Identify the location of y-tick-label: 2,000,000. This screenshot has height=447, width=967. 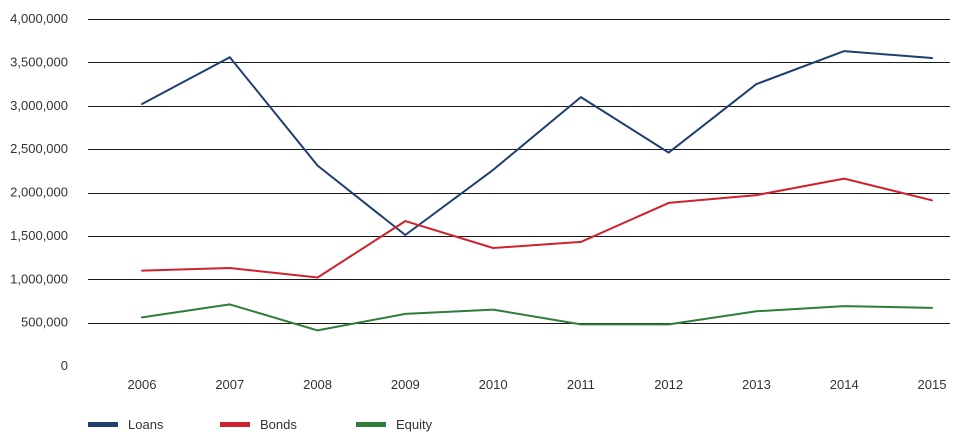
(39, 192).